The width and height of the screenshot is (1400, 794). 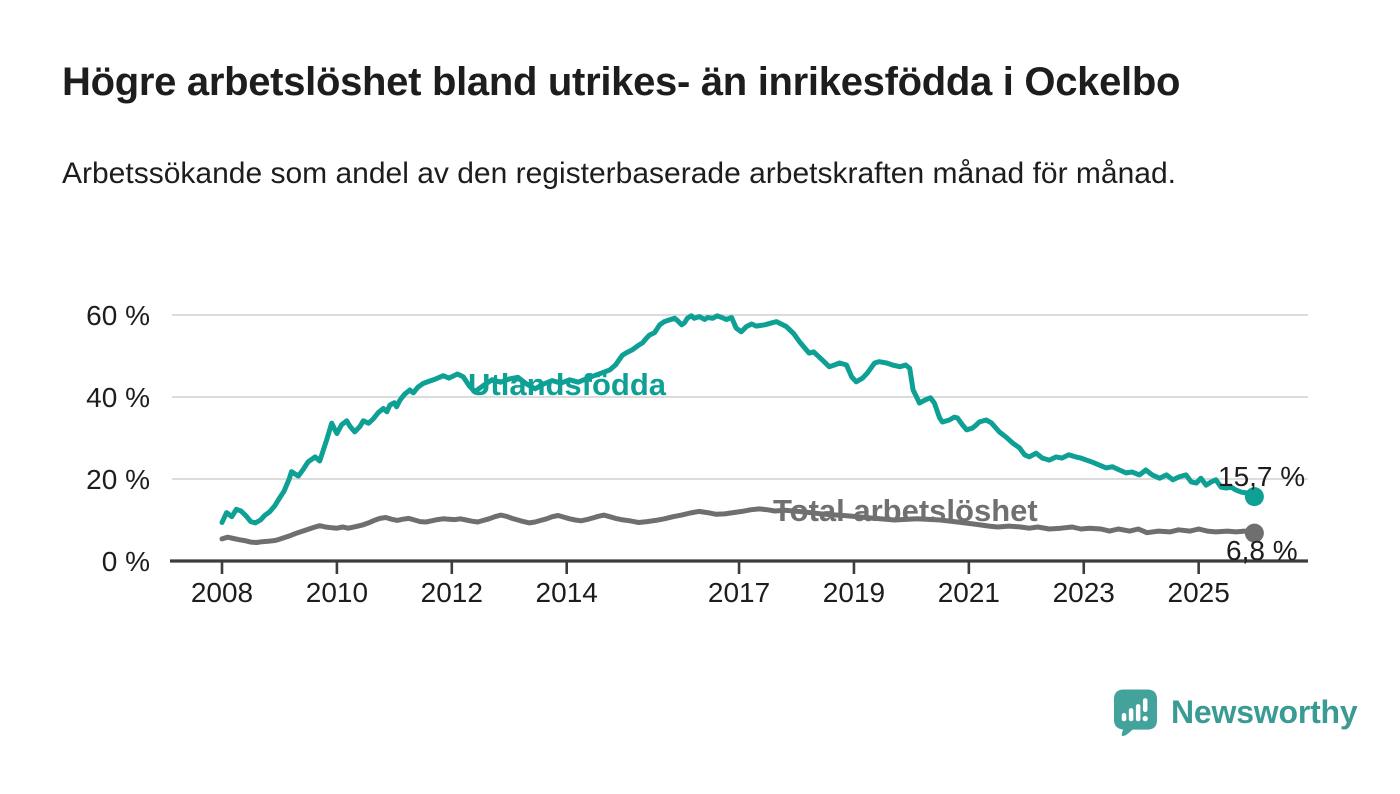 What do you see at coordinates (1264, 711) in the screenshot?
I see `newsworthy-wordmark: Newsworthy` at bounding box center [1264, 711].